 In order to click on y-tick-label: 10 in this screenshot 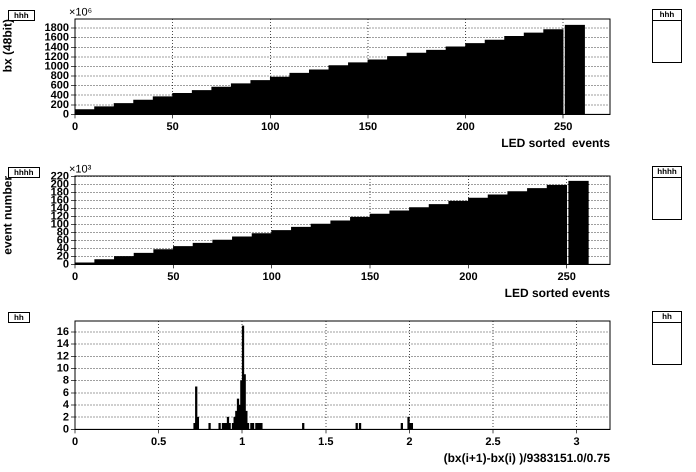, I will do `click(62, 368)`.